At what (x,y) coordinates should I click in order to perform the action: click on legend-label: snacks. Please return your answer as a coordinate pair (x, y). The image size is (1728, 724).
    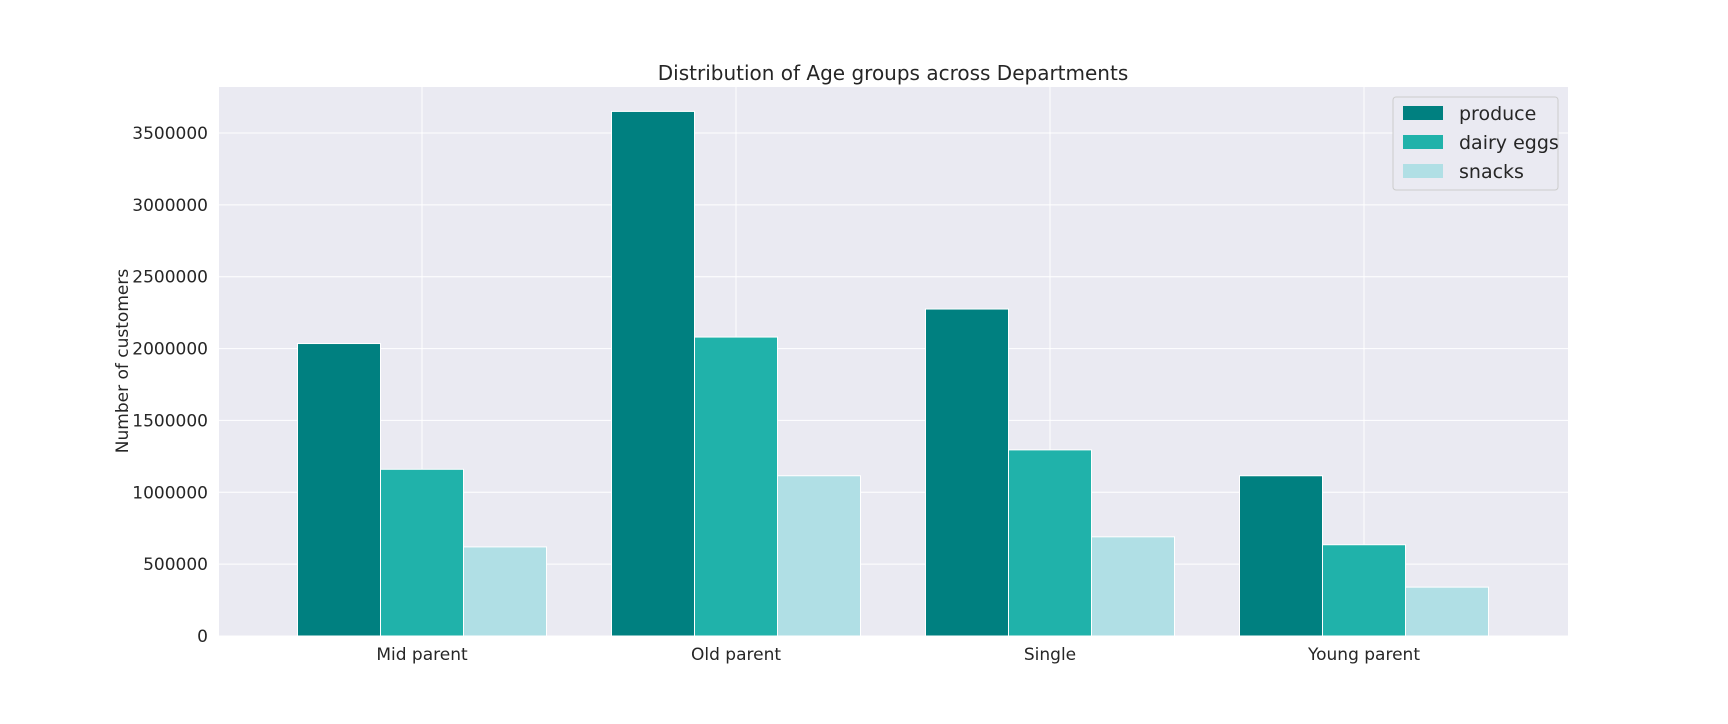
    Looking at the image, I should click on (1491, 172).